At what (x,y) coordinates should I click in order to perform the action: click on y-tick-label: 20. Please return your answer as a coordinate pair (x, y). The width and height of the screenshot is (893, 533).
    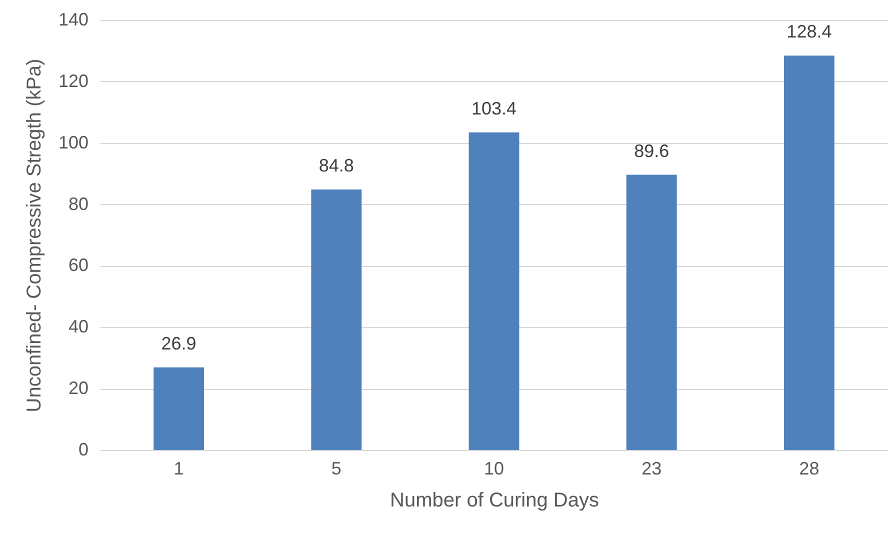
    Looking at the image, I should click on (78, 388).